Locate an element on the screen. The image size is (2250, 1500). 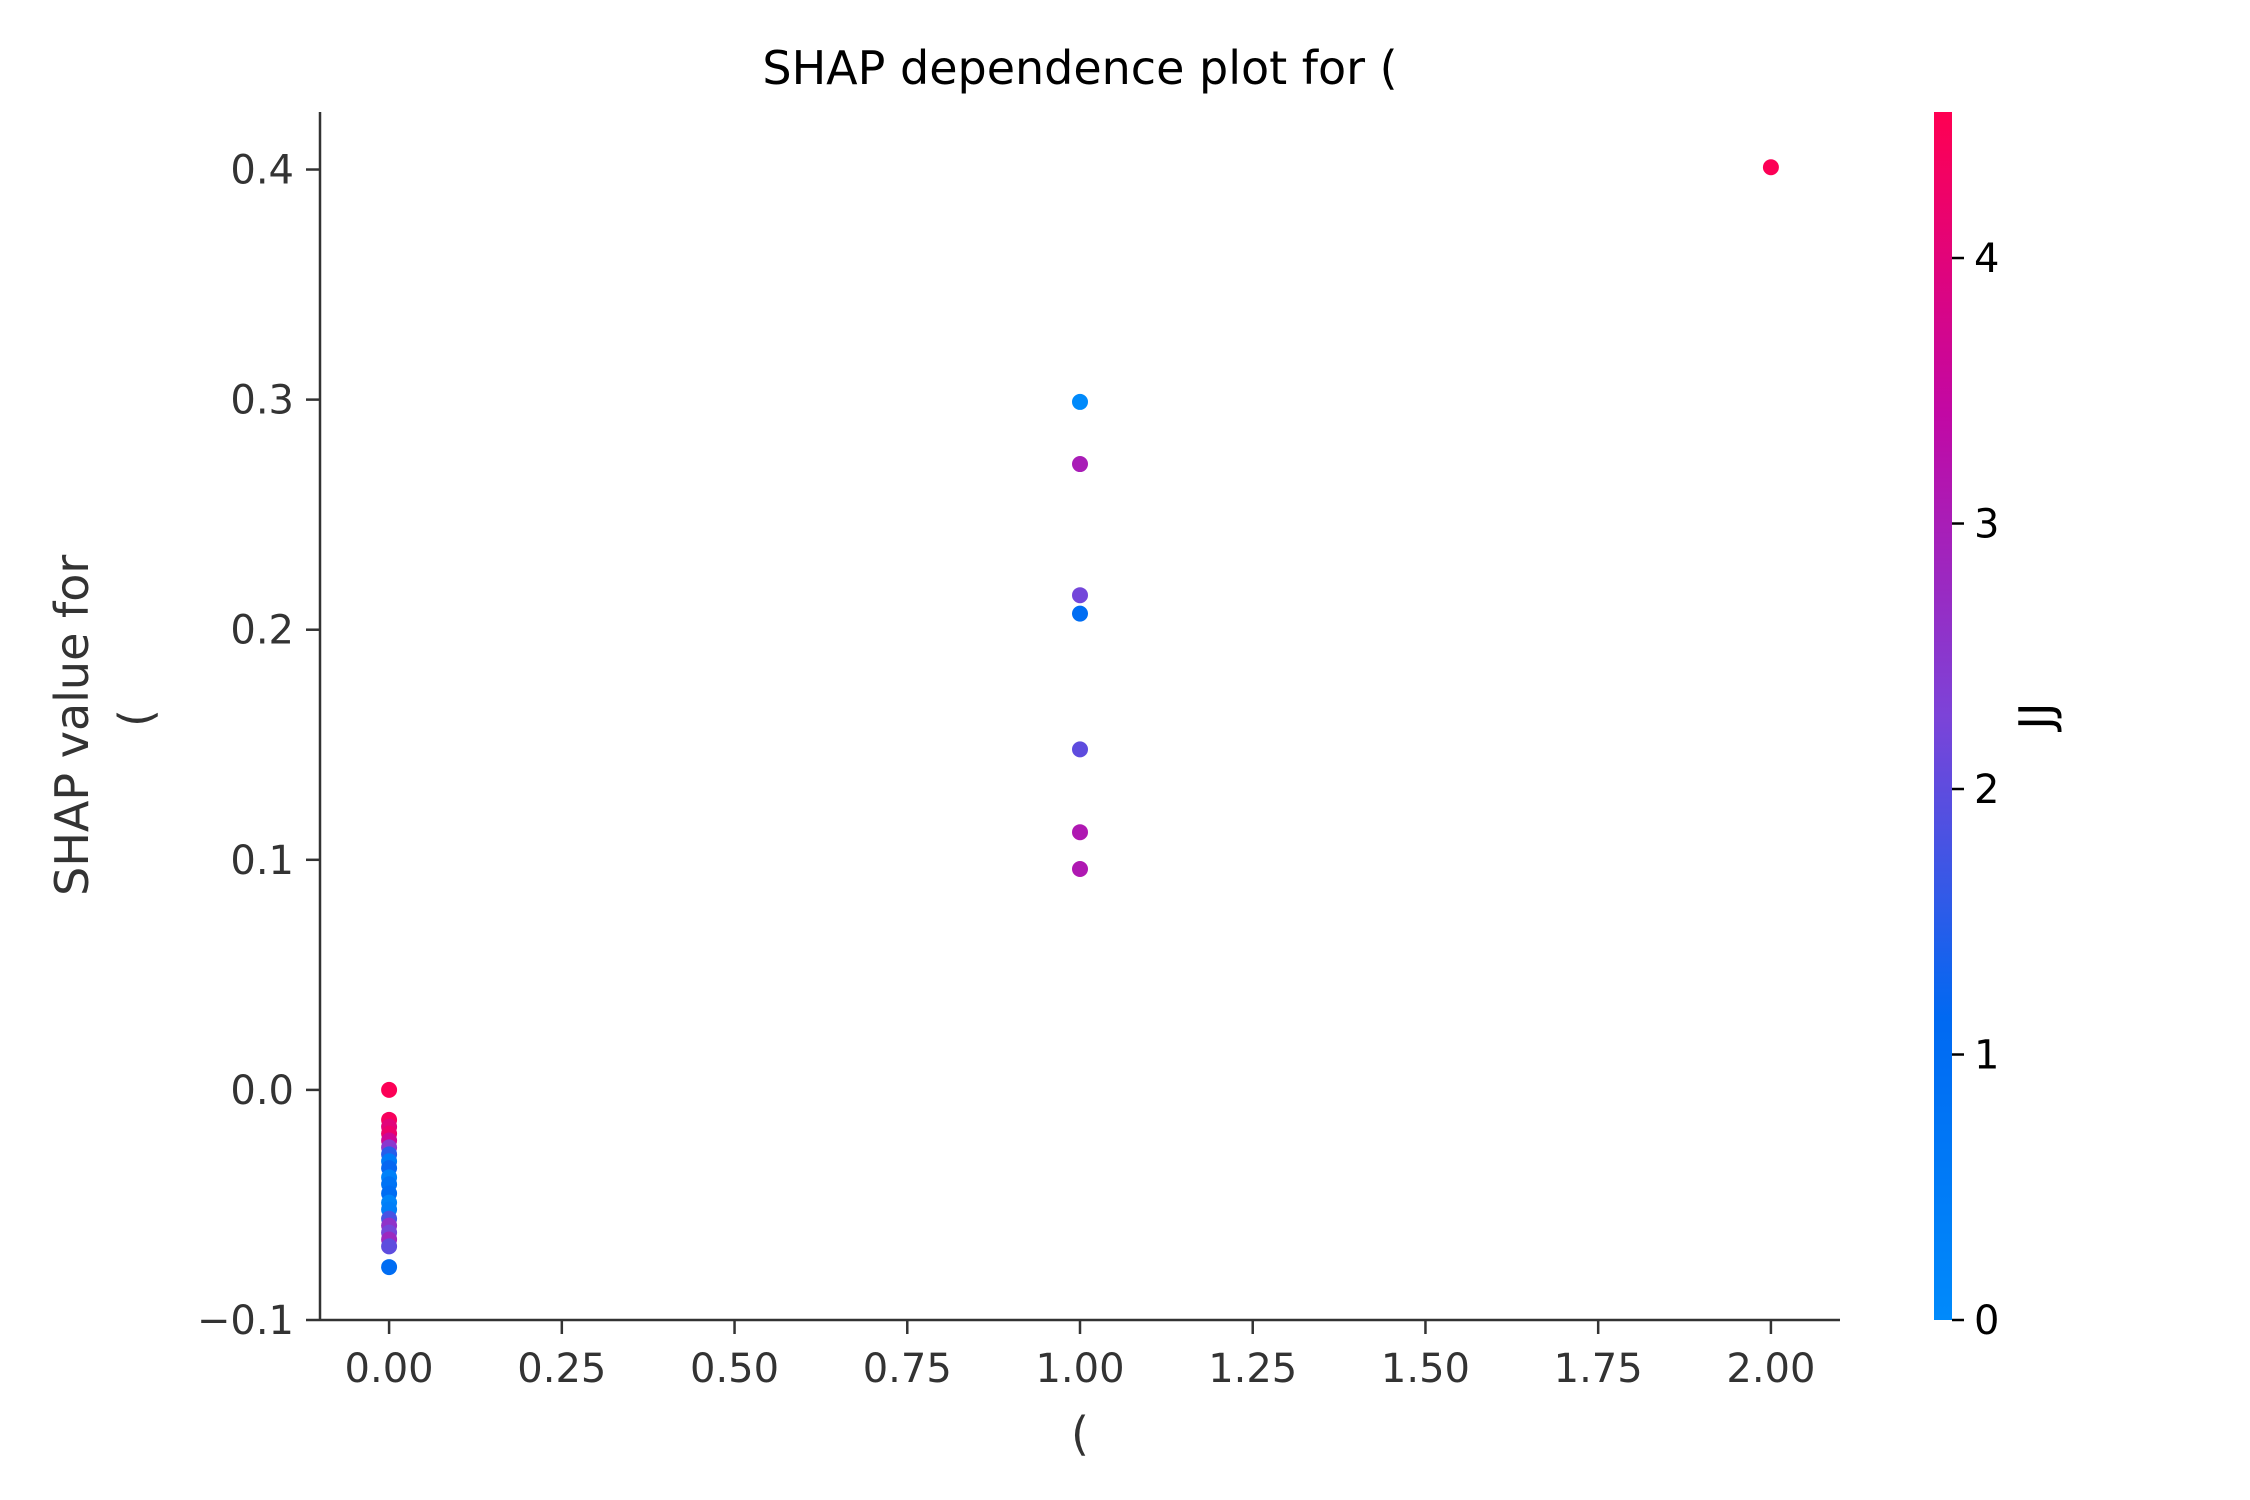
x-tick-label: 2.00 is located at coordinates (1770, 1369).